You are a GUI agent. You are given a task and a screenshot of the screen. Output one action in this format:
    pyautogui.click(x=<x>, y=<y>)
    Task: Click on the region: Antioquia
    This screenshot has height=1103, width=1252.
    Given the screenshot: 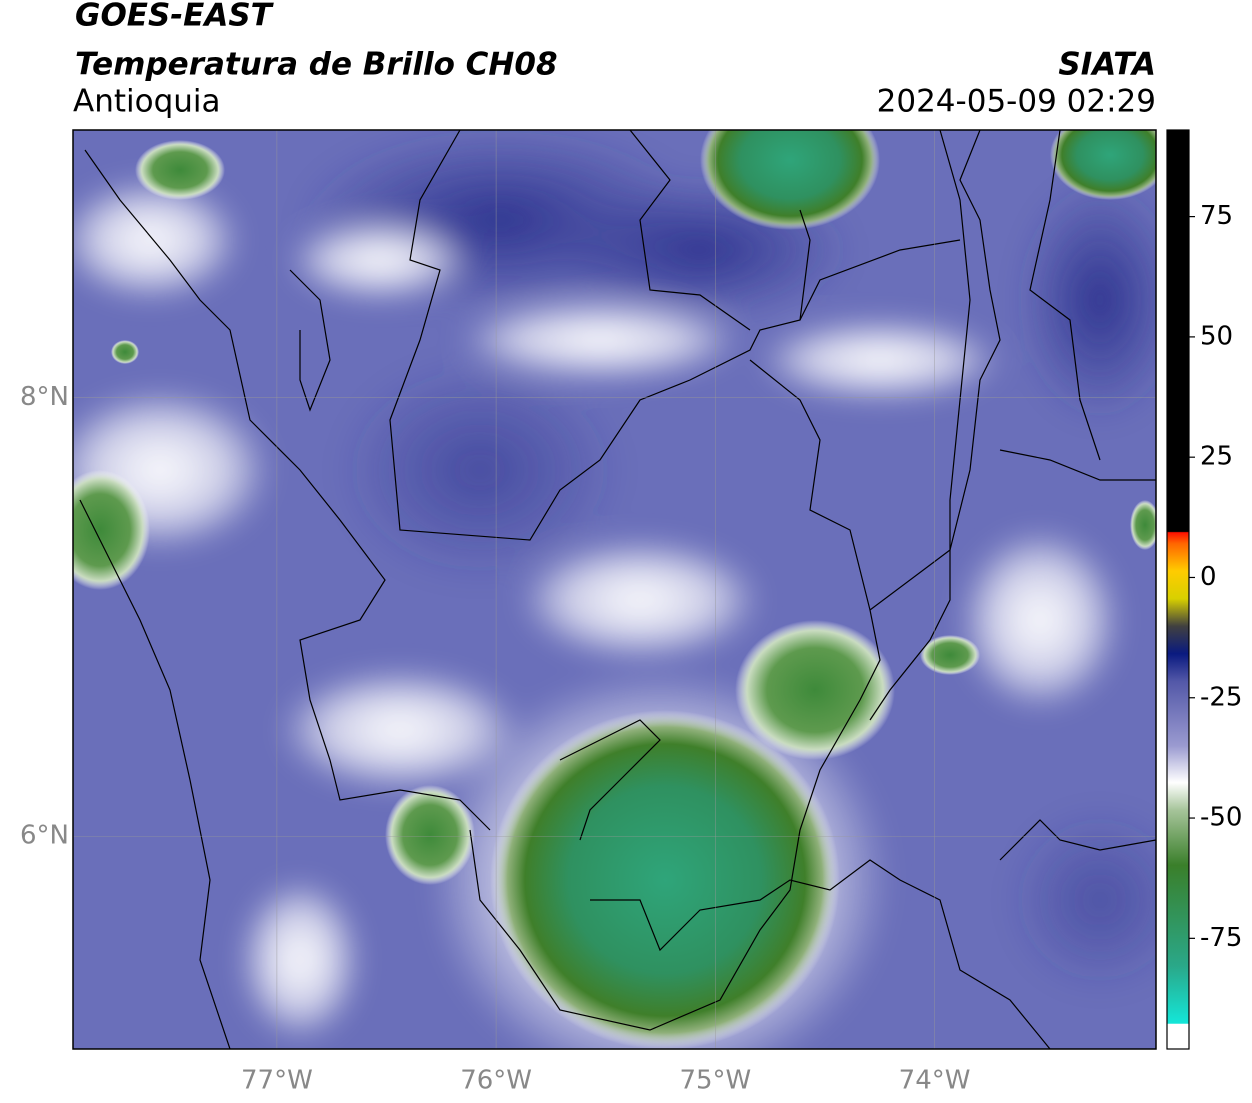 What is the action you would take?
    pyautogui.click(x=147, y=102)
    